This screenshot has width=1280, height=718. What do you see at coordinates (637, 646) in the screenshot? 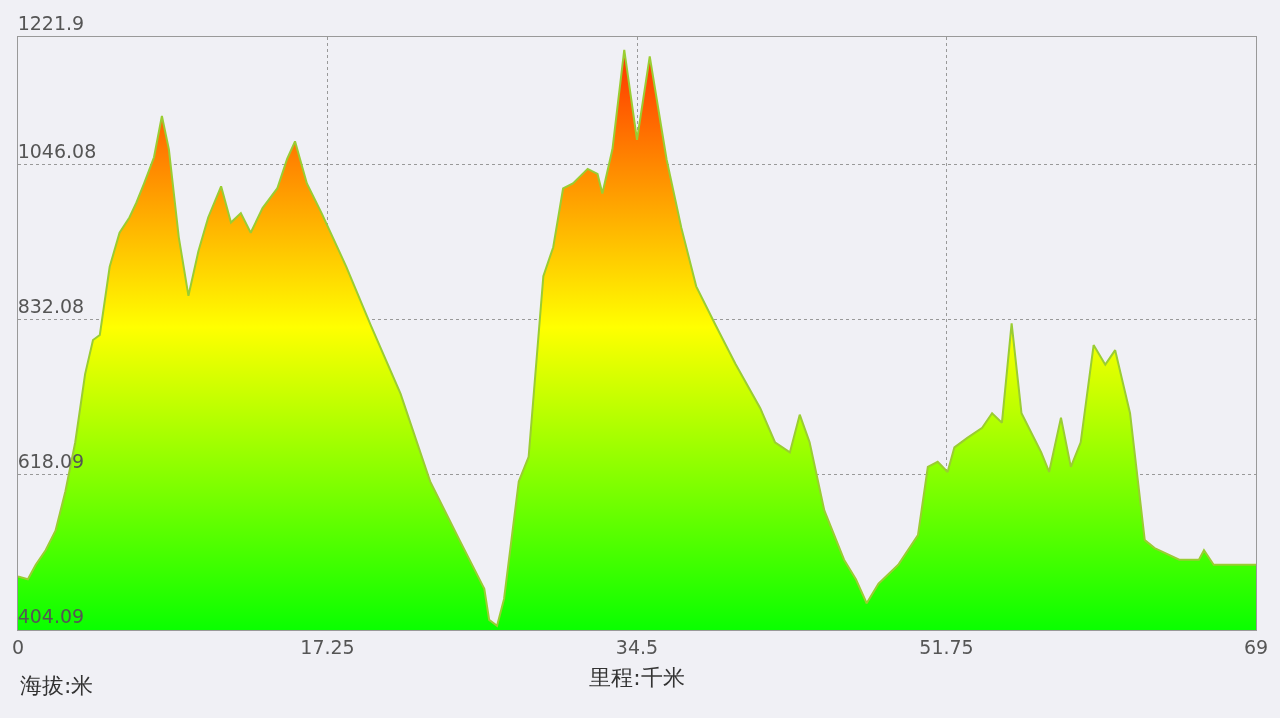
I see `x-tick-label: 34.5` at bounding box center [637, 646].